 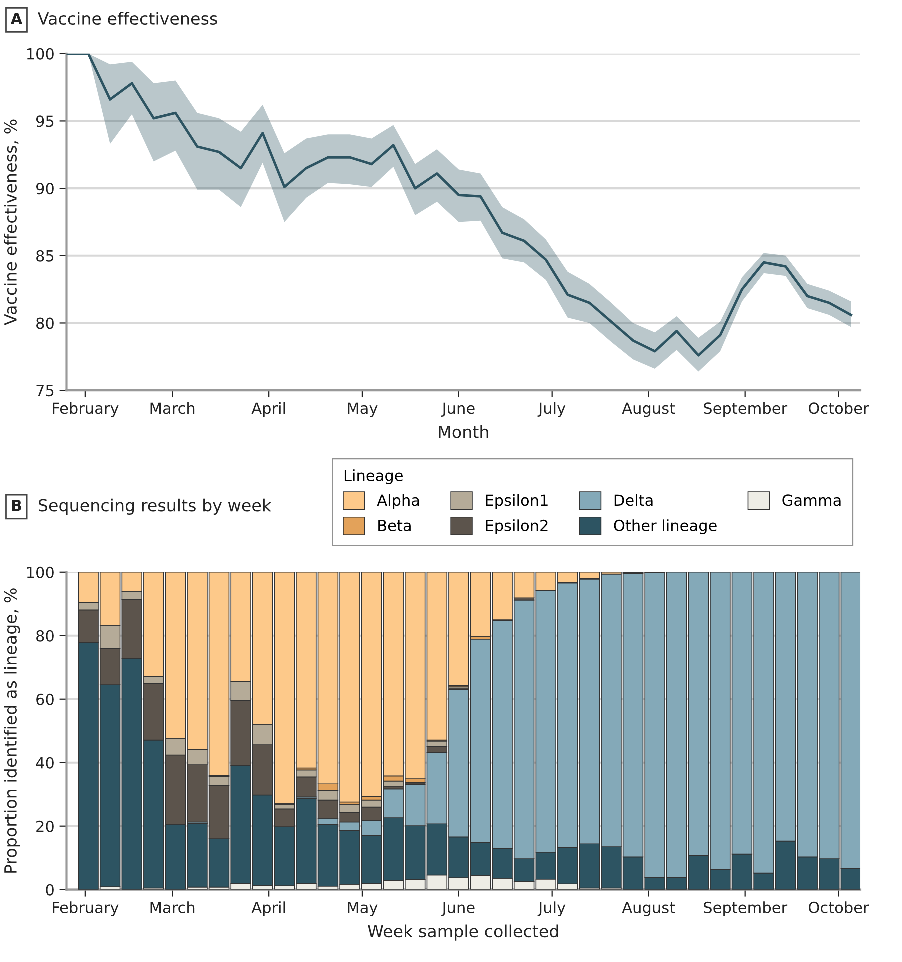 What do you see at coordinates (45, 122) in the screenshot?
I see `y-tick-label: 95` at bounding box center [45, 122].